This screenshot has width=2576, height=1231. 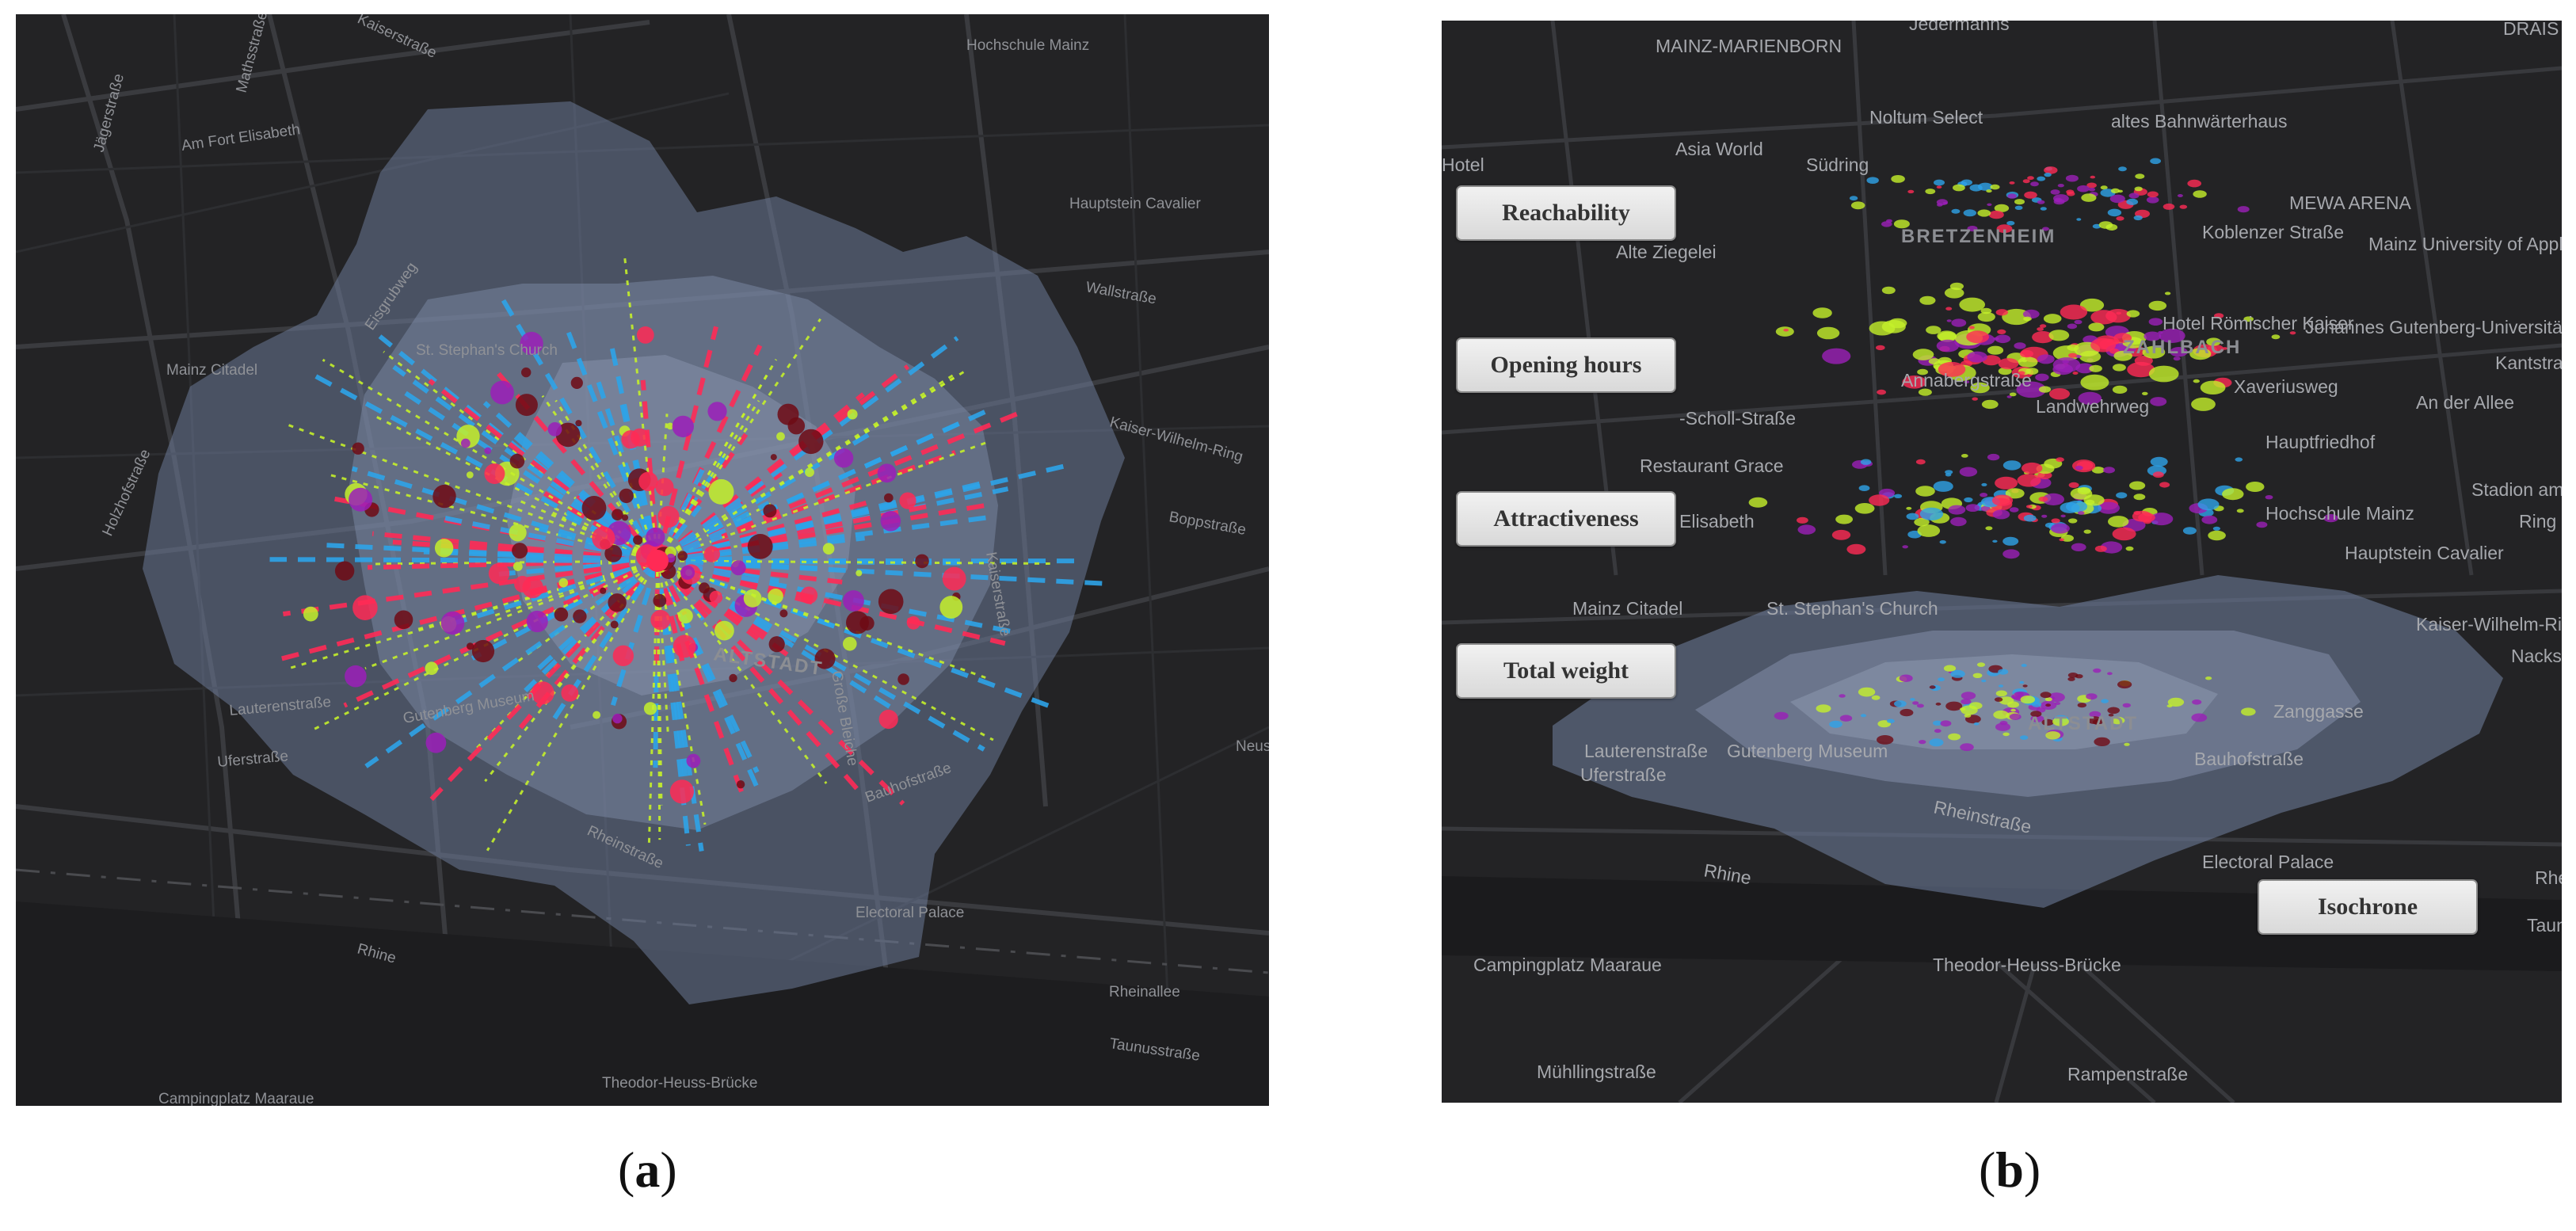 I want to click on street-label: St. Stephan's Church, so click(x=487, y=350).